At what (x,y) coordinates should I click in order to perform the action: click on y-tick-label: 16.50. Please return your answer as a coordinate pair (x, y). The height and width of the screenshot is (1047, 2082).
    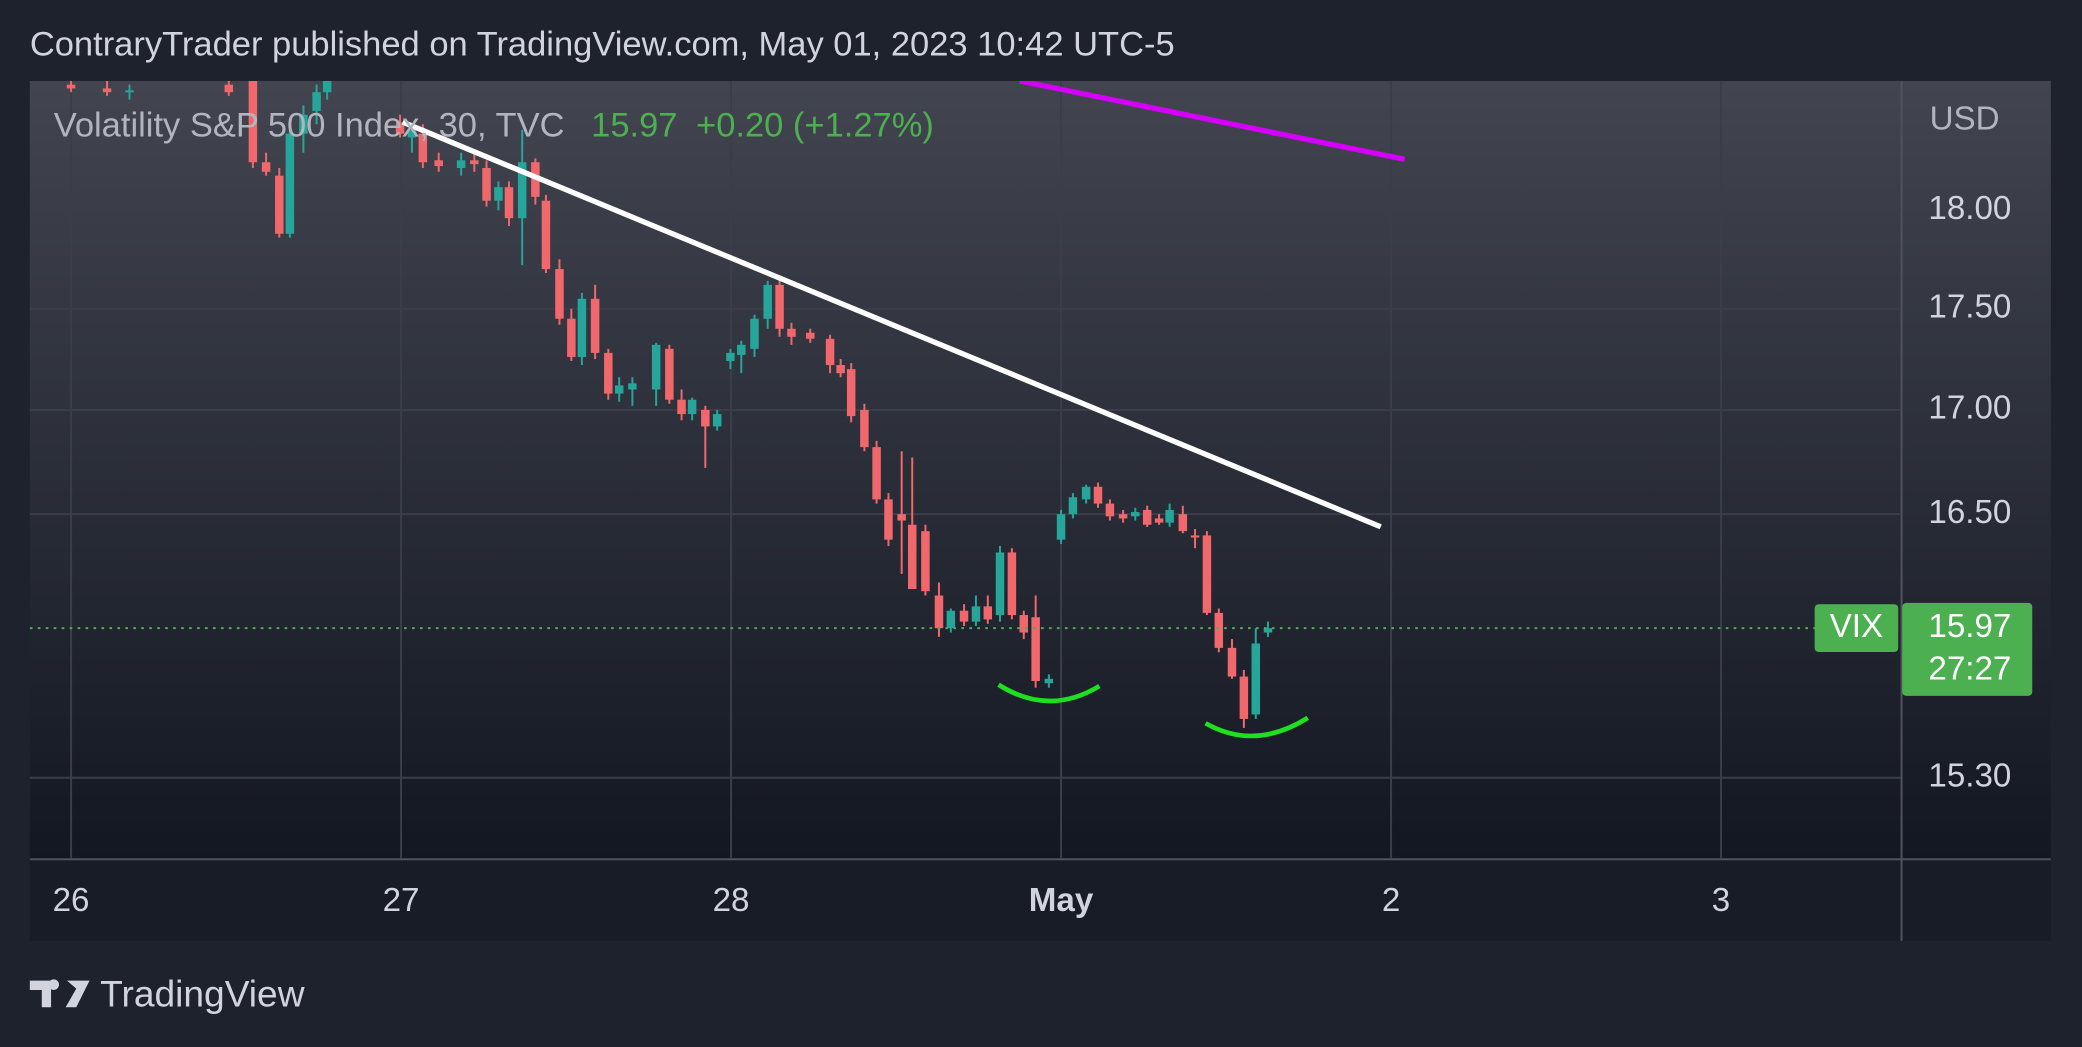
    Looking at the image, I should click on (1969, 512).